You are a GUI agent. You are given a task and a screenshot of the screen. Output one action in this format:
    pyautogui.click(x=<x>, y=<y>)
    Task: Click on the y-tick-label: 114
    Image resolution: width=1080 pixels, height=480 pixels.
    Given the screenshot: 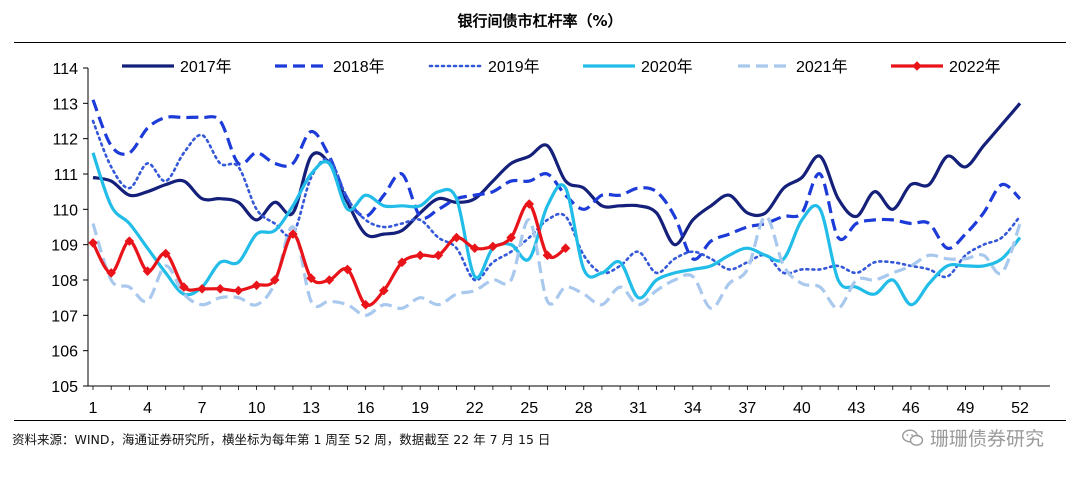 What is the action you would take?
    pyautogui.click(x=65, y=69)
    